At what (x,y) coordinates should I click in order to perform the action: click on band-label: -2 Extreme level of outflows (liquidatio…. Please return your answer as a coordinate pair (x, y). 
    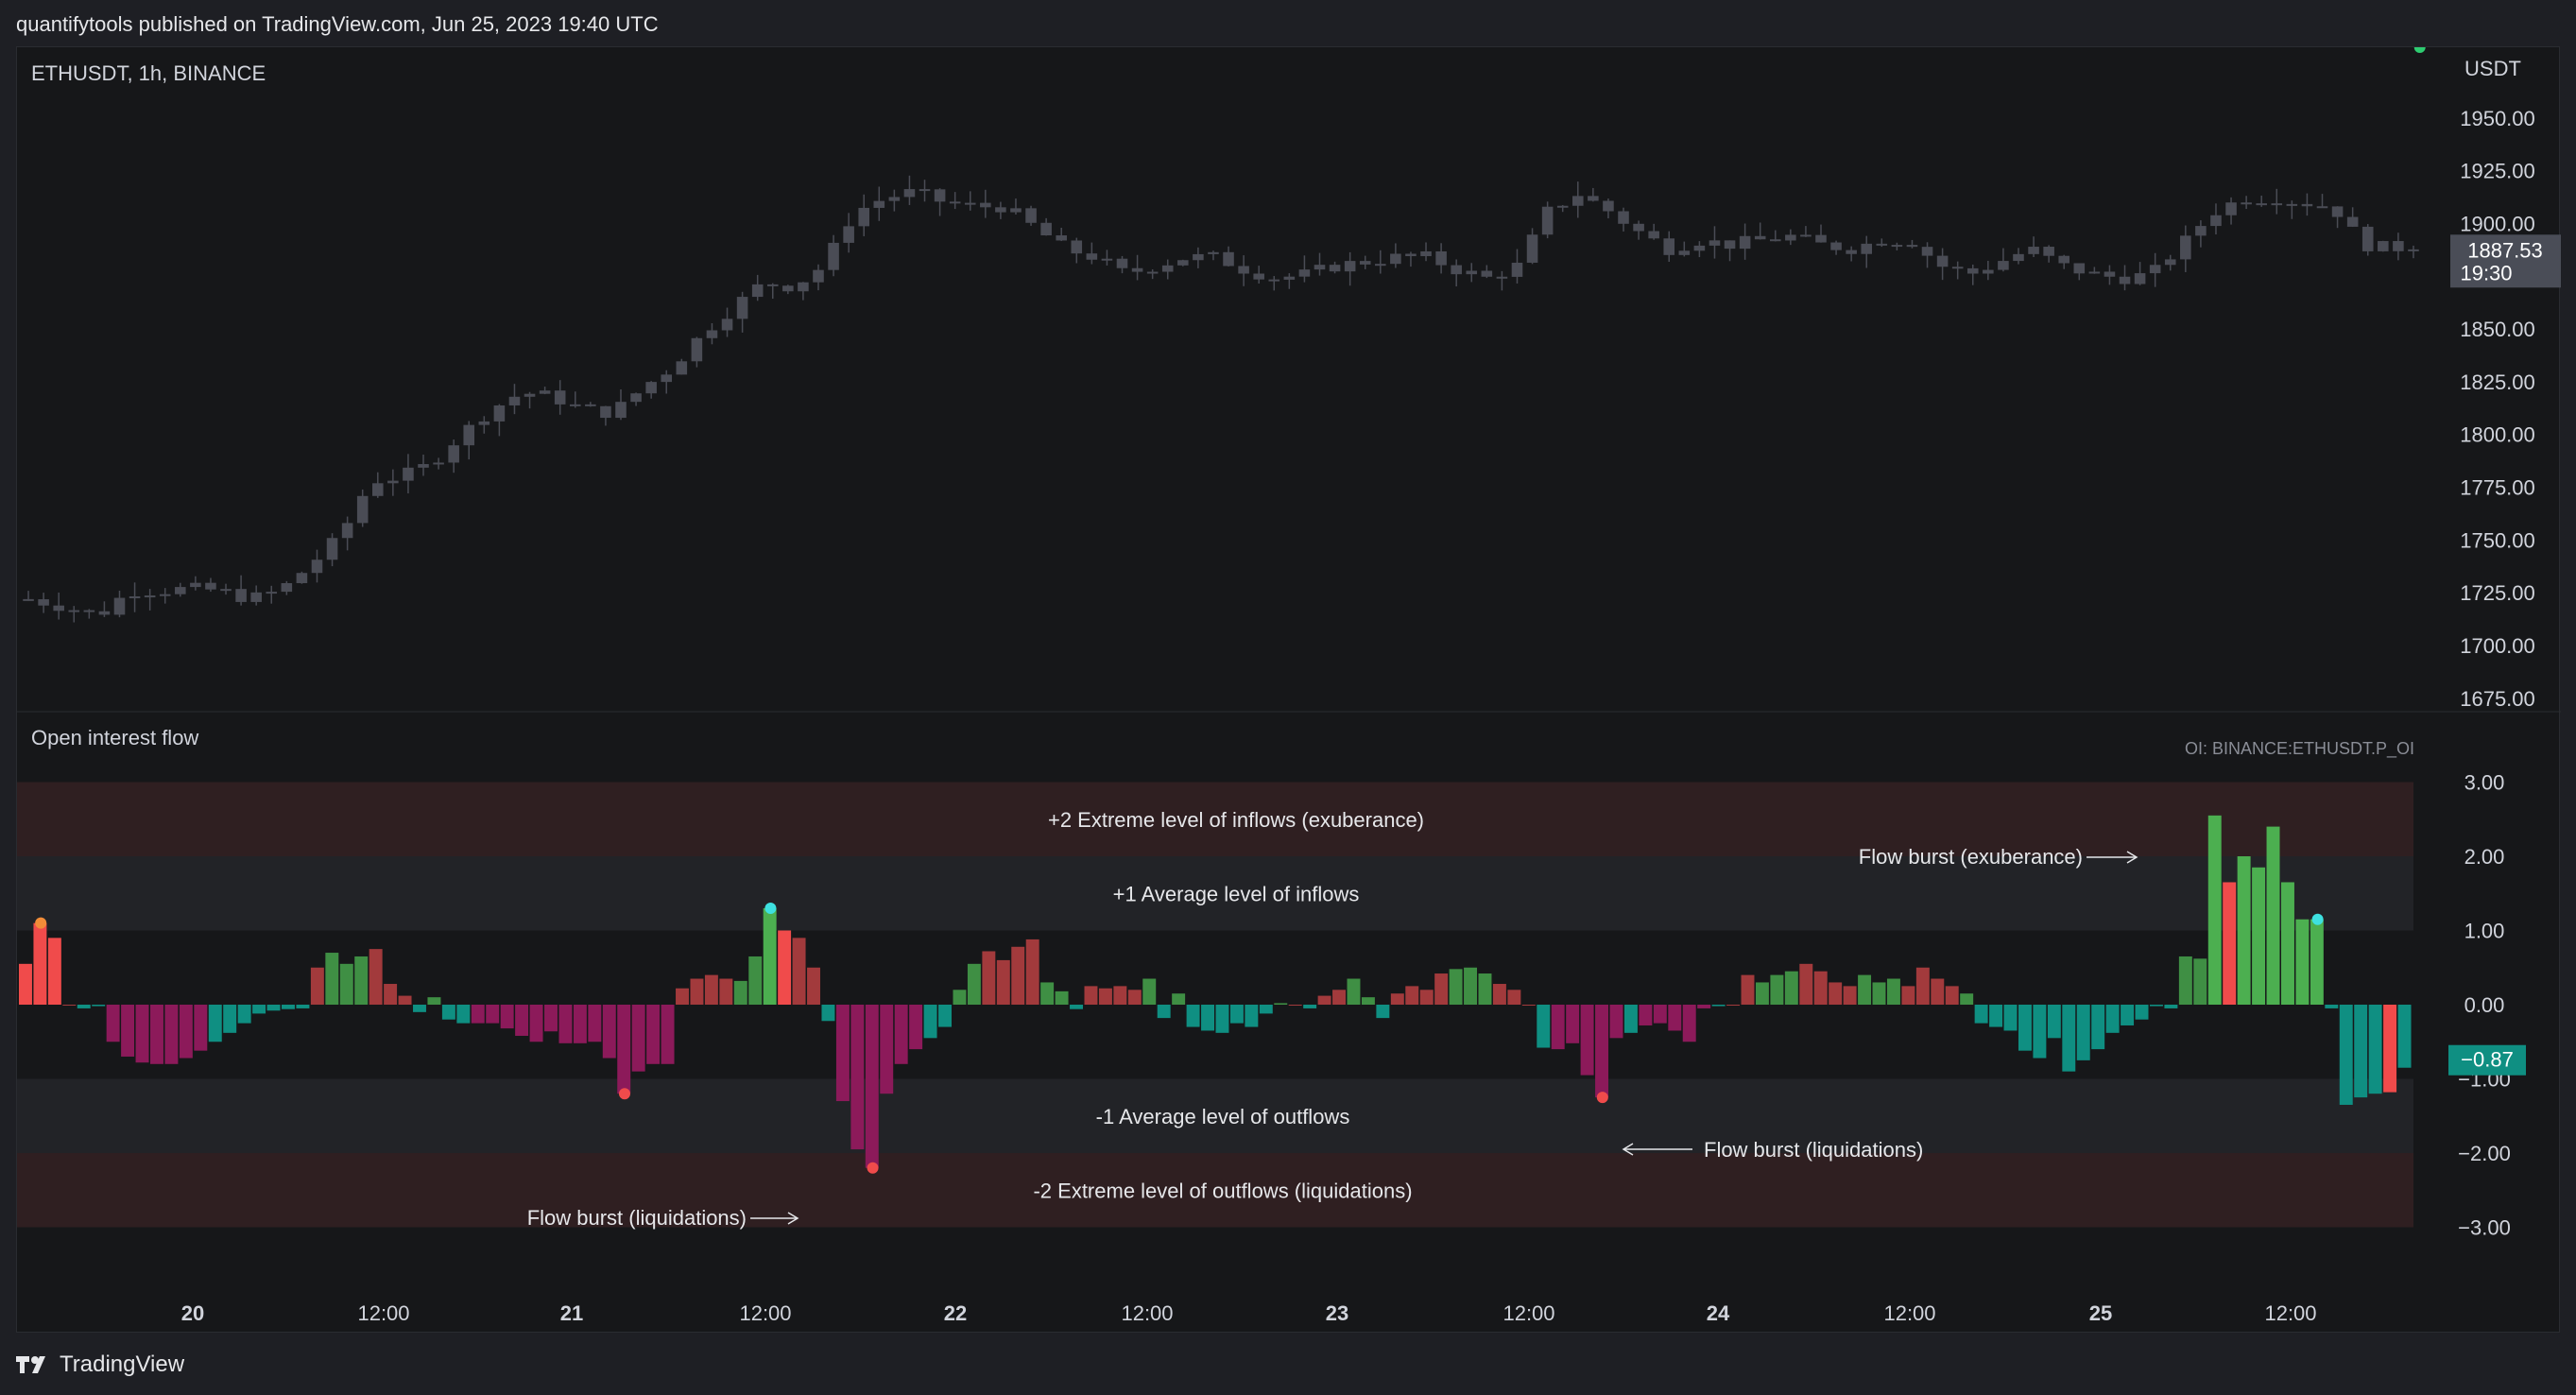
    Looking at the image, I should click on (1222, 1190).